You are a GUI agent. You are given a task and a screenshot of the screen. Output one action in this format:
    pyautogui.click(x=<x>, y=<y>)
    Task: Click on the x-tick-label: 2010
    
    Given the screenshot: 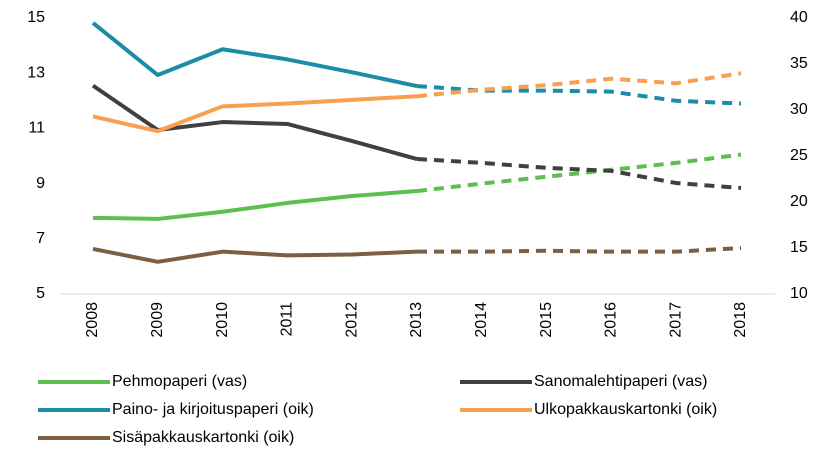 What is the action you would take?
    pyautogui.click(x=222, y=320)
    